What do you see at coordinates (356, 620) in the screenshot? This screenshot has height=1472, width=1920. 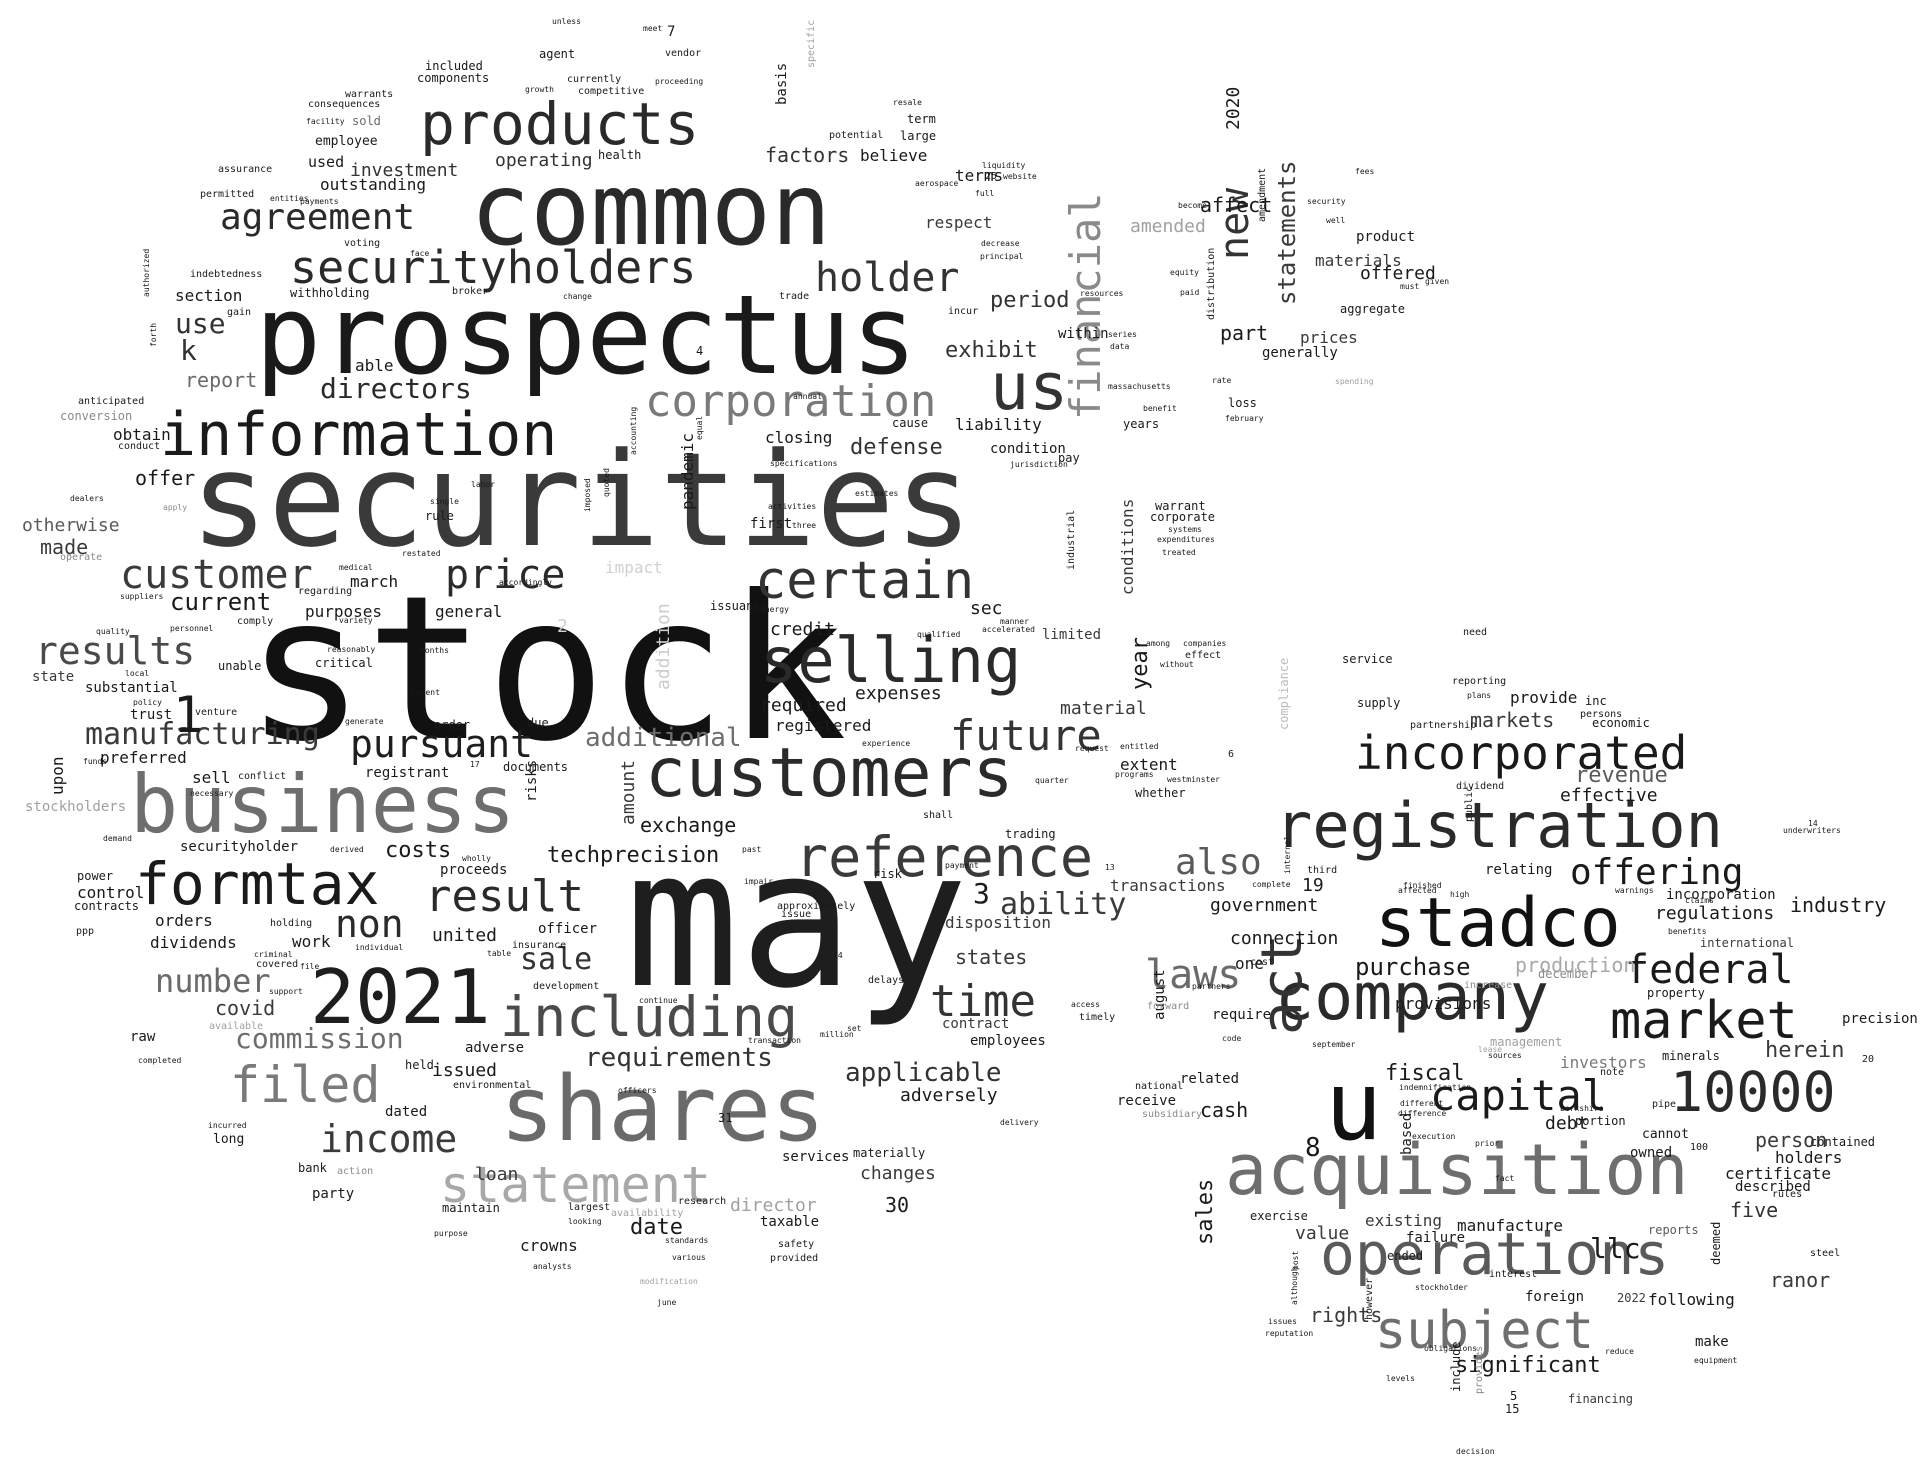 I see `cloud-word: variety` at bounding box center [356, 620].